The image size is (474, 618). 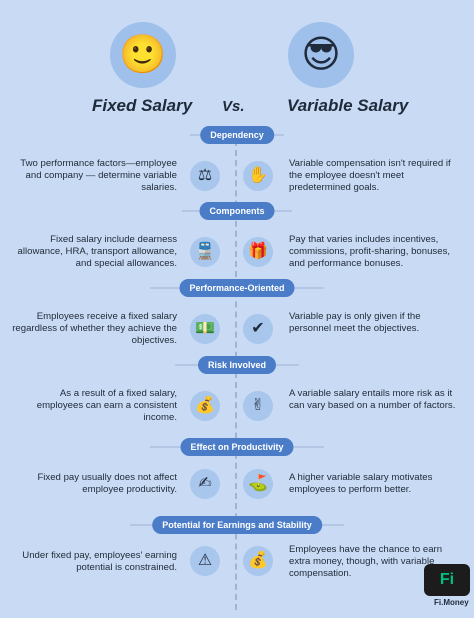 What do you see at coordinates (258, 252) in the screenshot?
I see `gift-icon: 🎁` at bounding box center [258, 252].